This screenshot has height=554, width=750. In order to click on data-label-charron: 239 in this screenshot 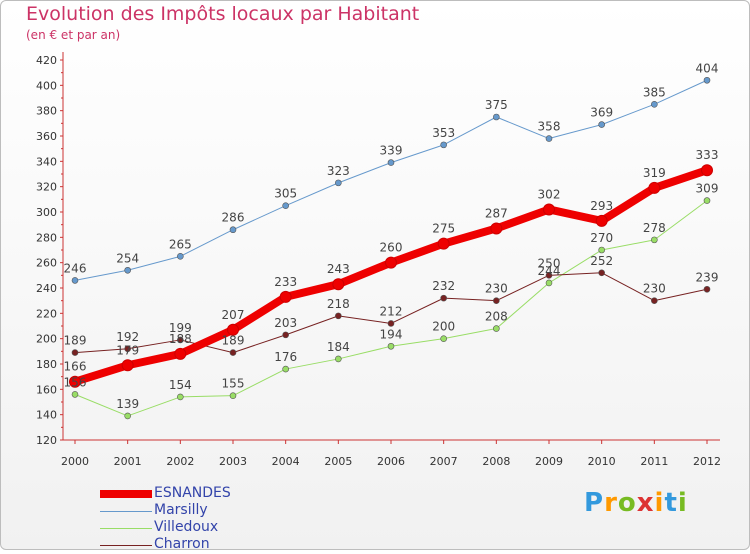, I will do `click(707, 277)`.